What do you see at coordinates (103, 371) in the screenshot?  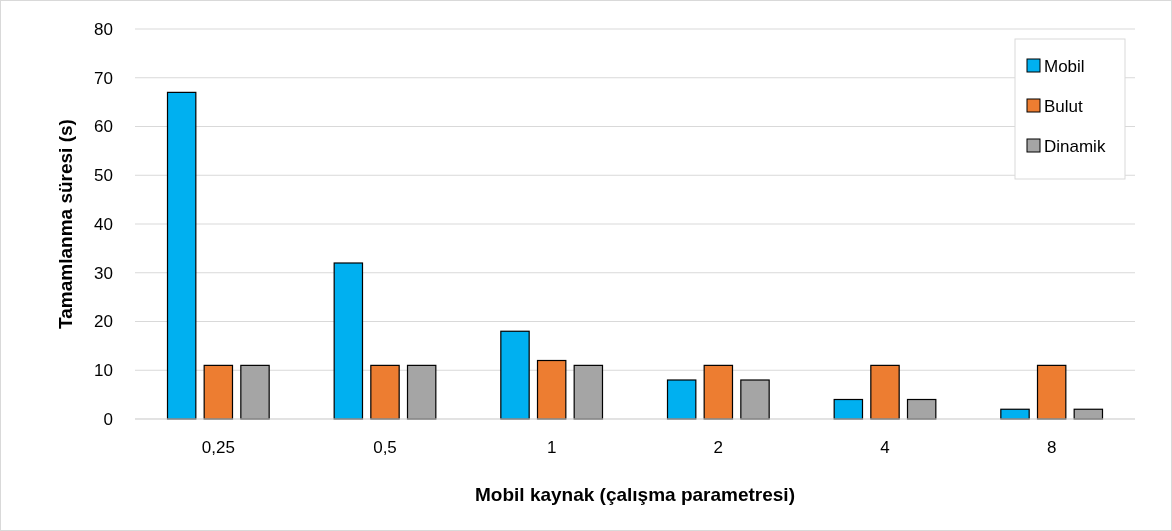 I see `y-tick-label: 10` at bounding box center [103, 371].